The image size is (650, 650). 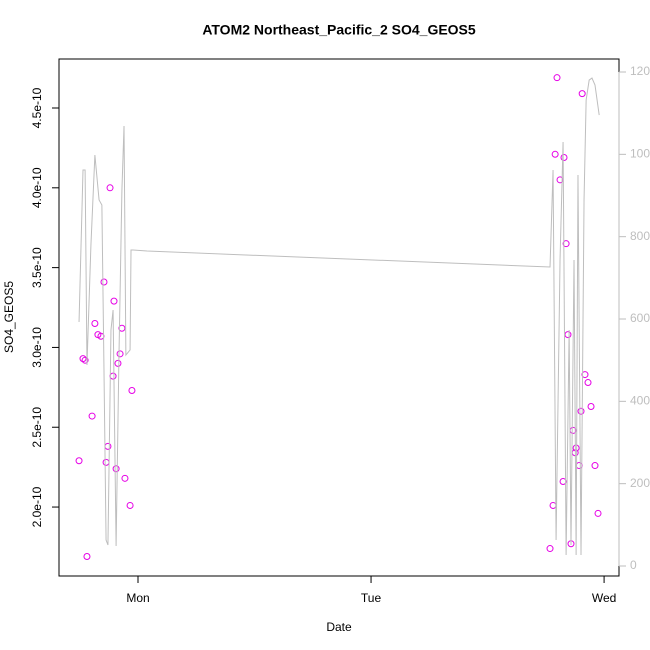 What do you see at coordinates (37, 427) in the screenshot?
I see `y-tick-label: 2.5e-10` at bounding box center [37, 427].